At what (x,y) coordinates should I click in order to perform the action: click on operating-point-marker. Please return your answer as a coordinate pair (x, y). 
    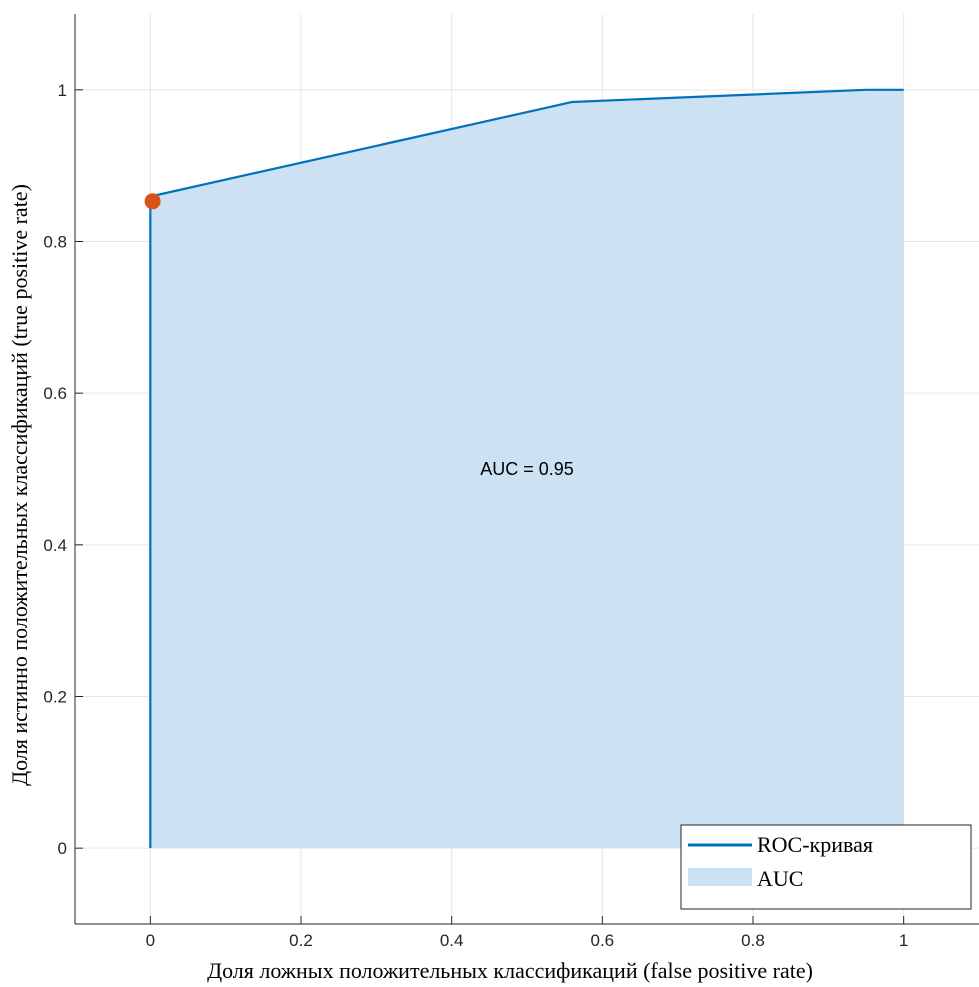
    Looking at the image, I should click on (152, 201).